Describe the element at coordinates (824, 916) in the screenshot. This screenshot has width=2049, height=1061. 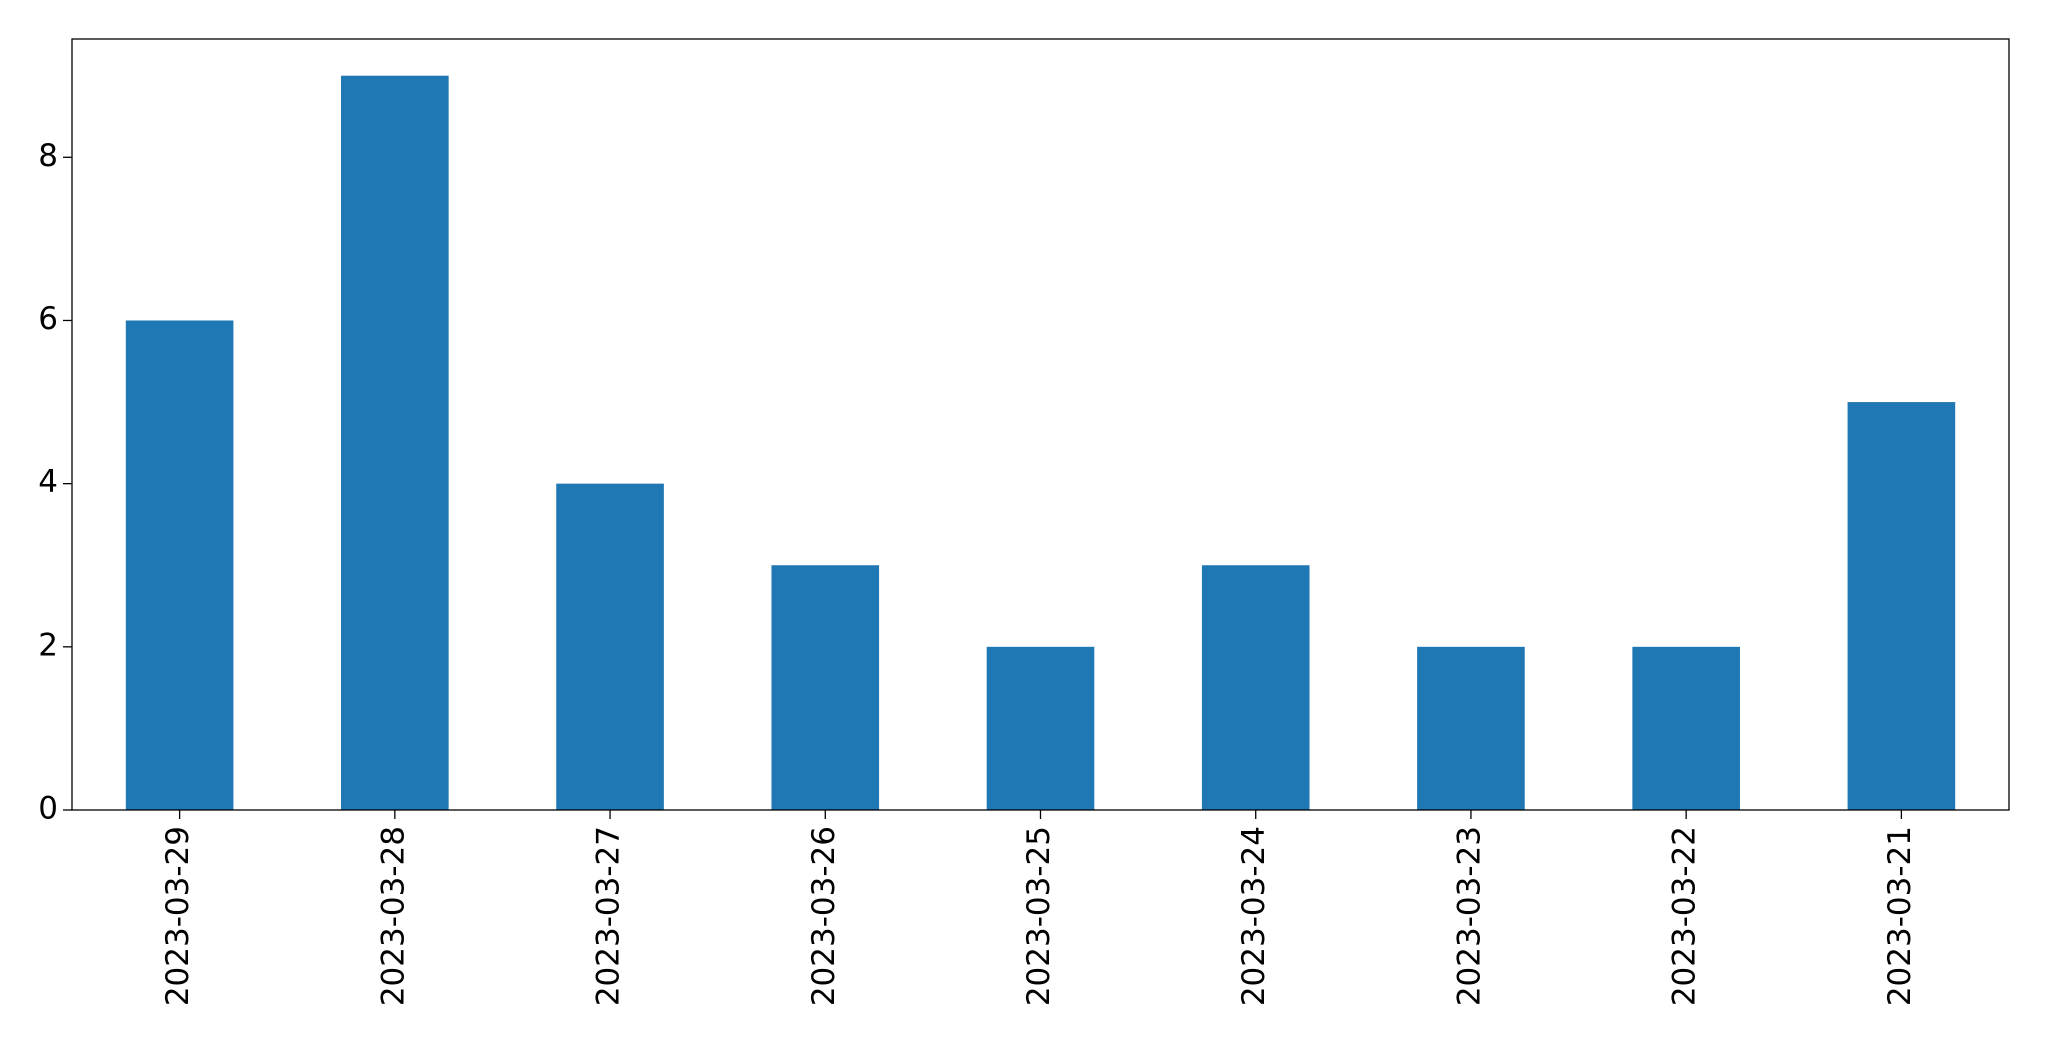
I see `x-tick-label: 2023-03-26` at that location.